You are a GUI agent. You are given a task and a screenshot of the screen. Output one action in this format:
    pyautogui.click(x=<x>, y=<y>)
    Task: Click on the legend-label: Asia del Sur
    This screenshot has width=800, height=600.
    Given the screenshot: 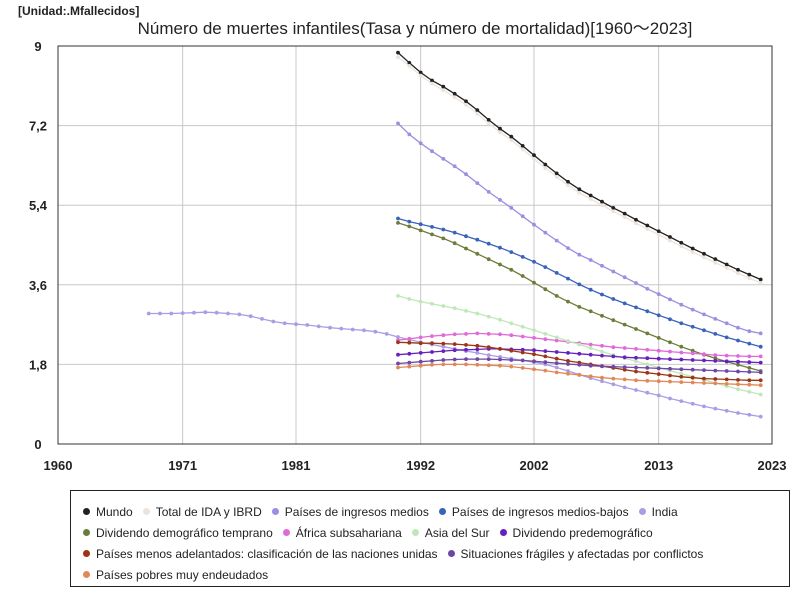 What is the action you would take?
    pyautogui.click(x=457, y=532)
    